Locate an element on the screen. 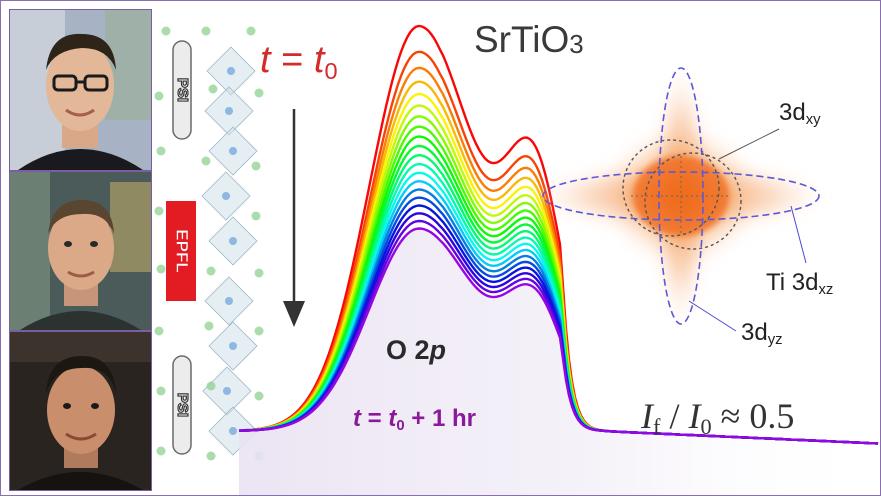  orbital-label-yz: 3dyz is located at coordinates (762, 334).